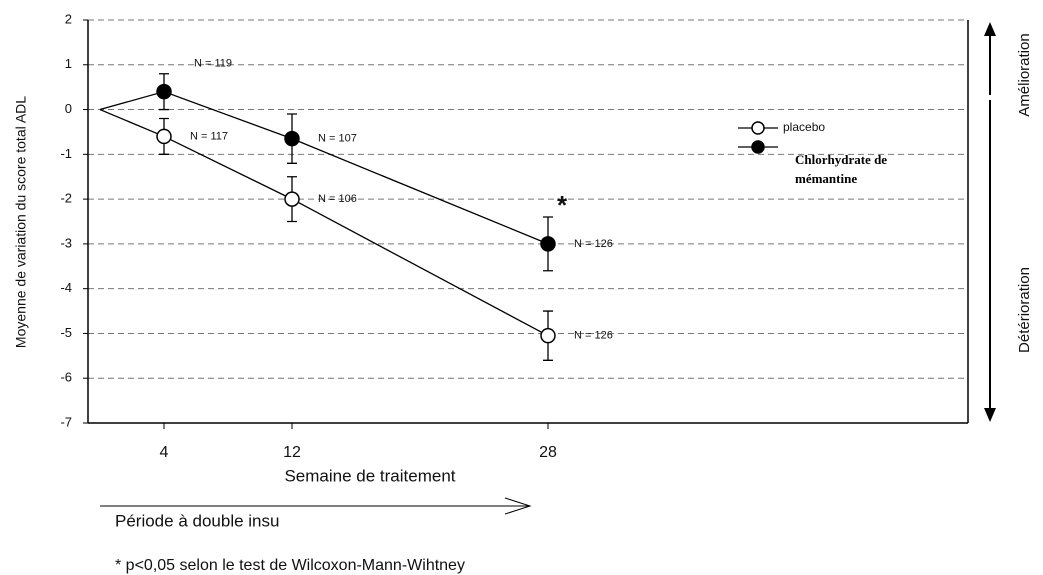 Image resolution: width=1043 pixels, height=575 pixels. Describe the element at coordinates (66, 153) in the screenshot. I see `y-tick-label: -1` at that location.